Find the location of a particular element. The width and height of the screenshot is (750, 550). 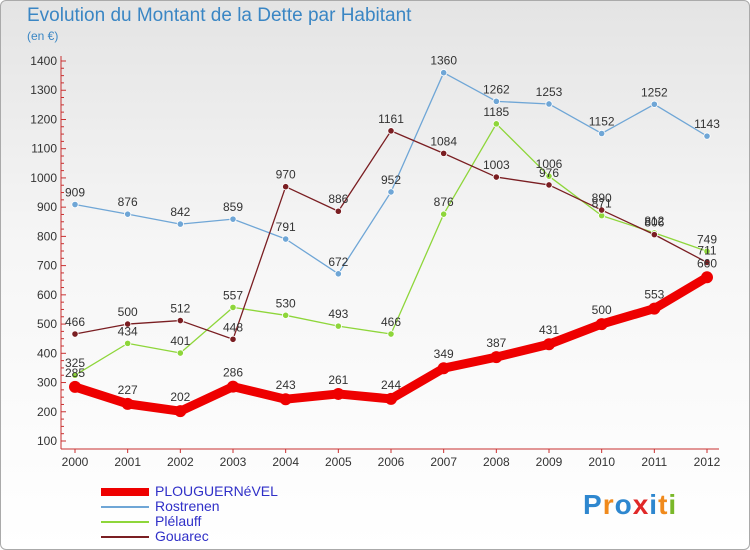

logo-letter: o is located at coordinates (623, 504).